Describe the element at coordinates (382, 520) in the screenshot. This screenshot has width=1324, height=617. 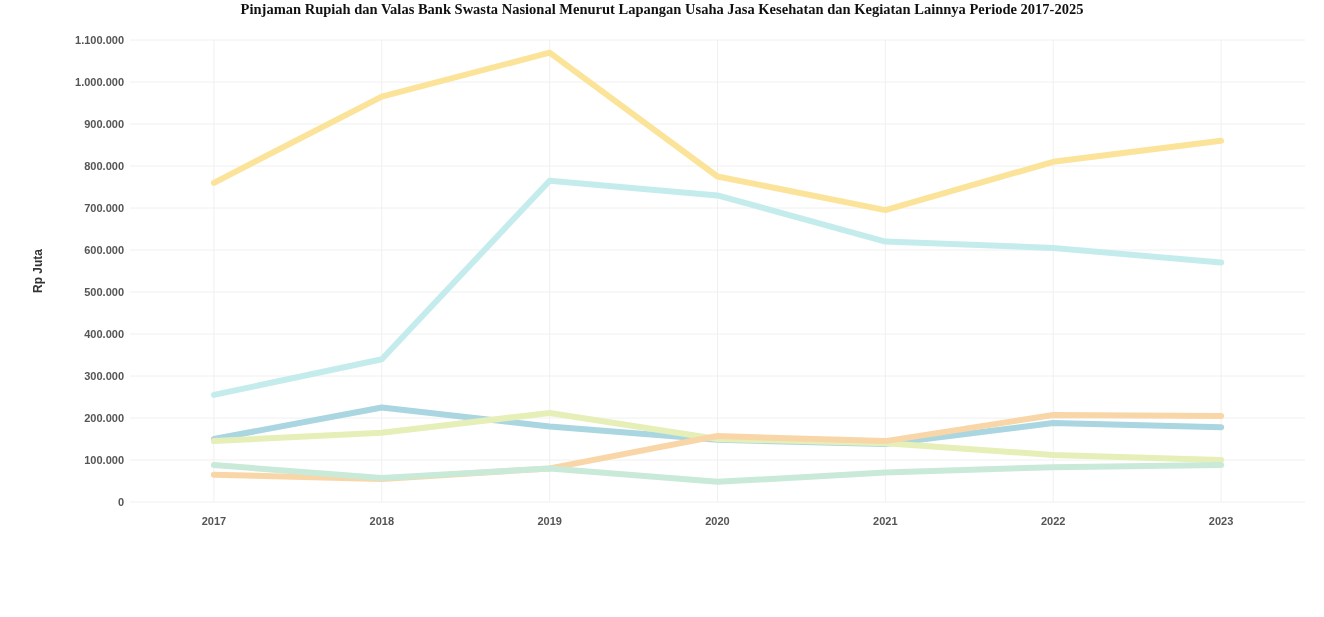
I see `x-tick-label: 2018` at that location.